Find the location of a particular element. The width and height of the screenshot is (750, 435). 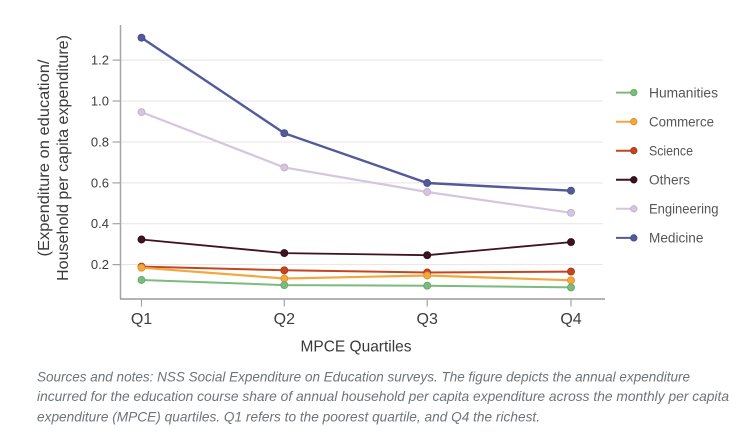

svg-text: Q4 is located at coordinates (570, 319).